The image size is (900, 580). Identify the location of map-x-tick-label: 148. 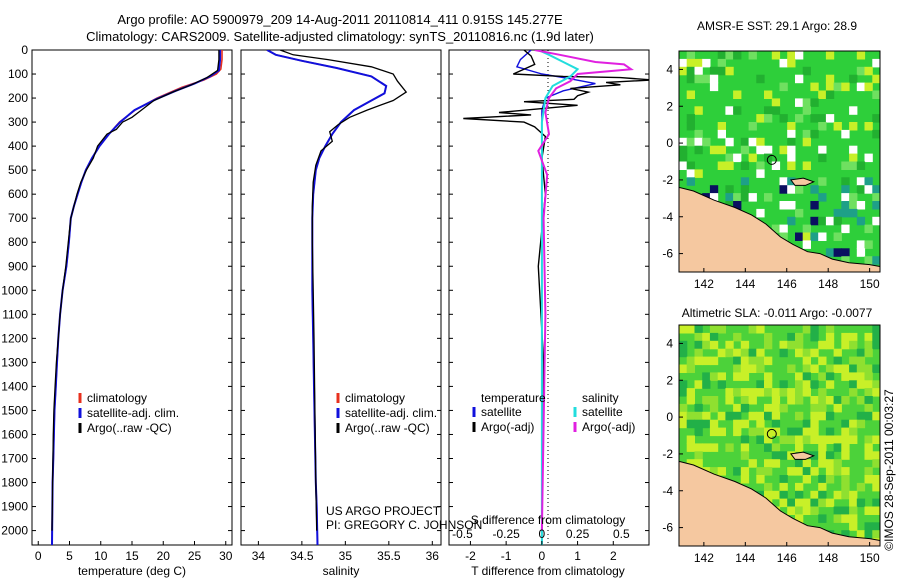
(828, 284).